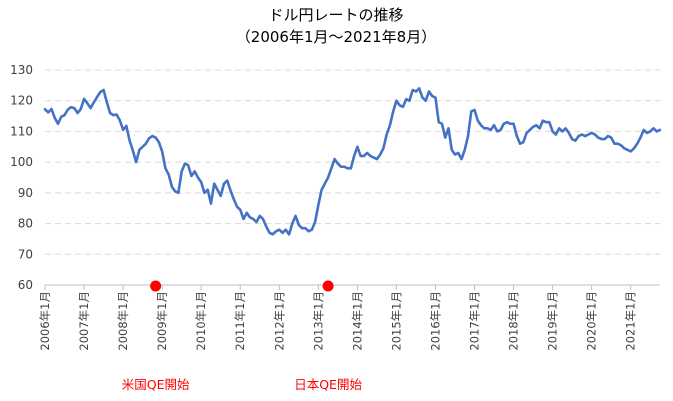 The image size is (673, 401). What do you see at coordinates (162, 321) in the screenshot?
I see `x-tick-label: 2009年1月` at bounding box center [162, 321].